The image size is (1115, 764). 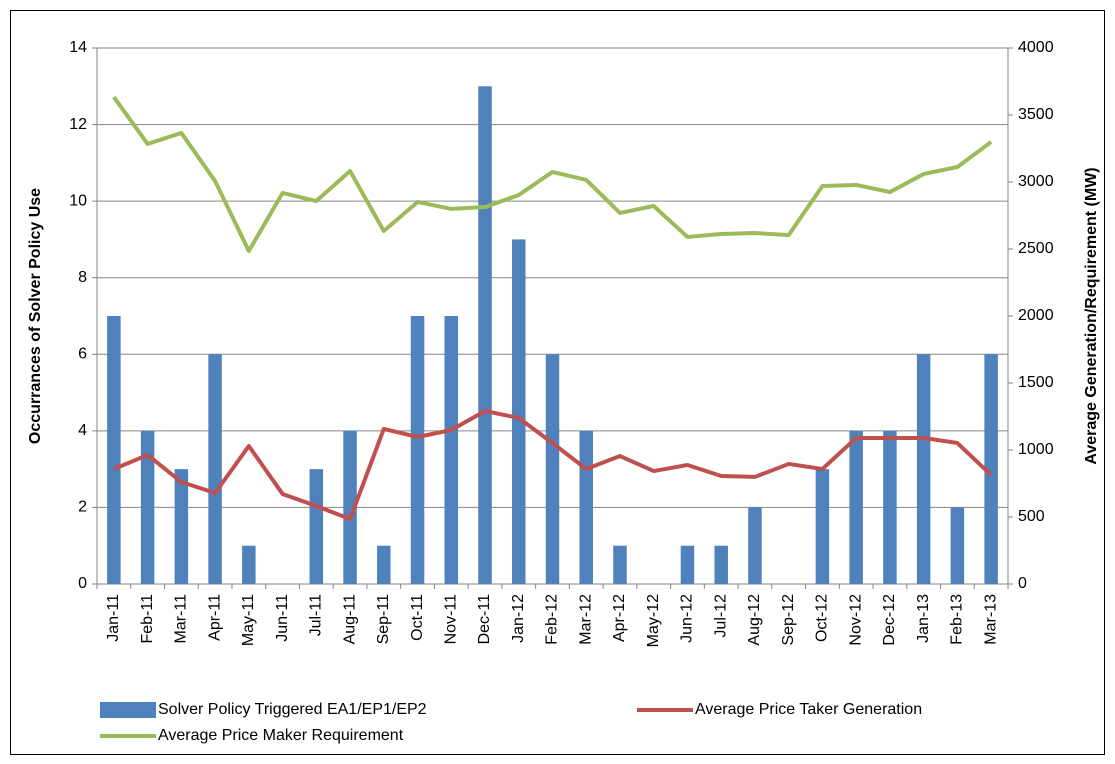 What do you see at coordinates (585, 619) in the screenshot?
I see `x-tick-label: Mar-12` at bounding box center [585, 619].